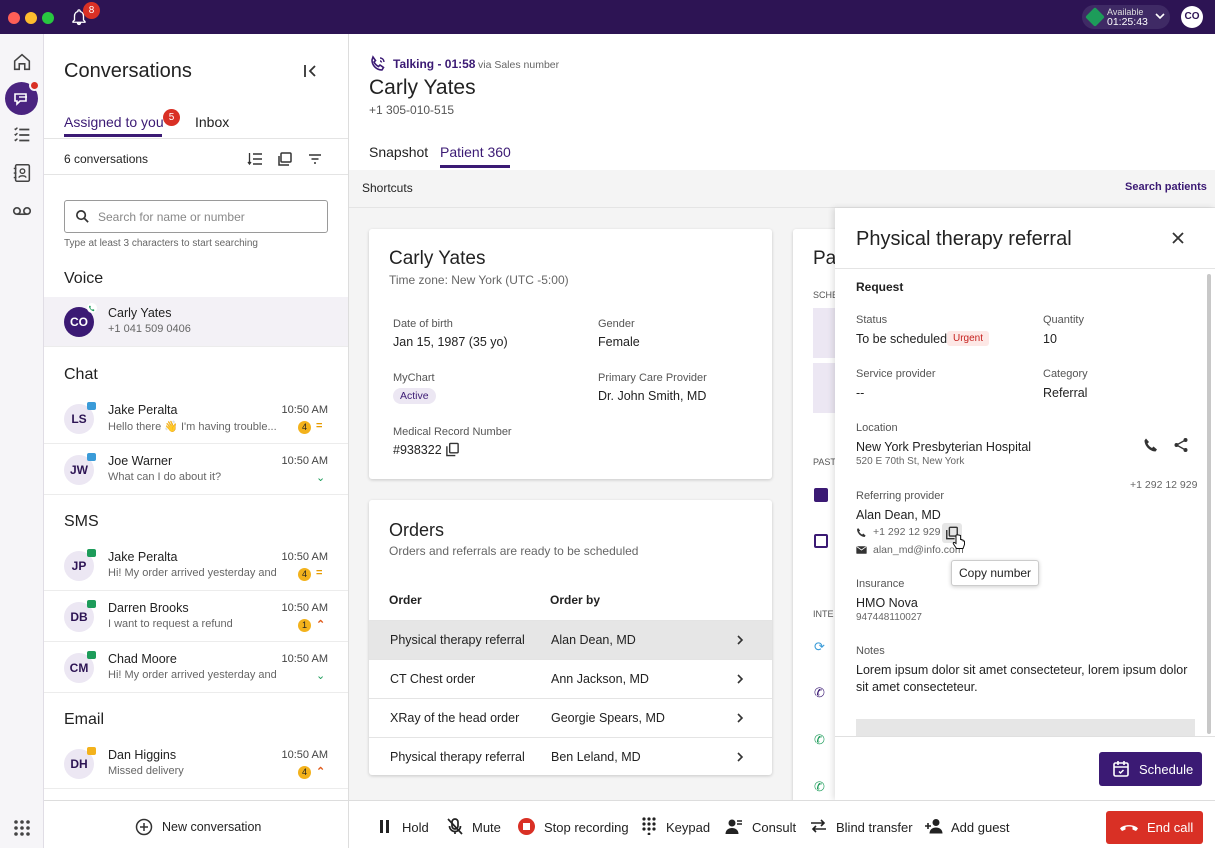  Describe the element at coordinates (902, 339) in the screenshot. I see `status-value: To be scheduled` at that location.